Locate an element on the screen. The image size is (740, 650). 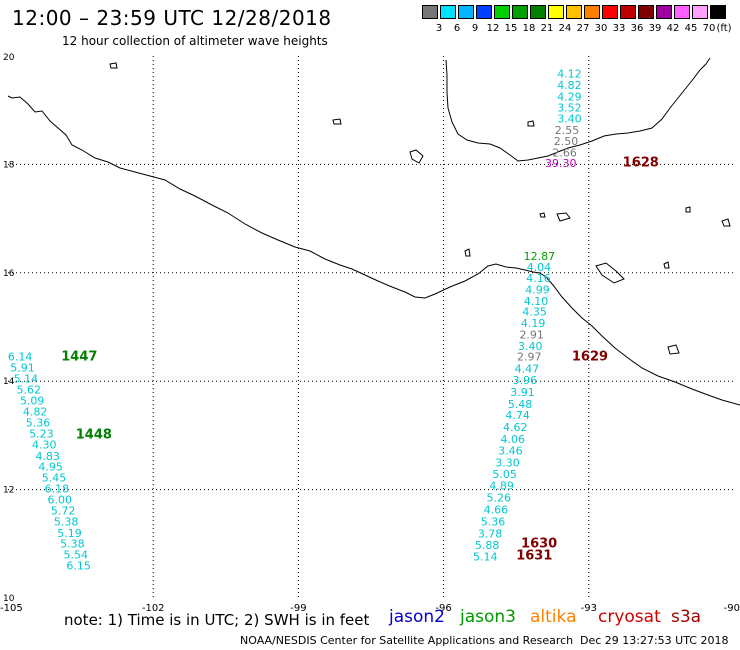
wave-height-label: 5.19 is located at coordinates (69, 533).